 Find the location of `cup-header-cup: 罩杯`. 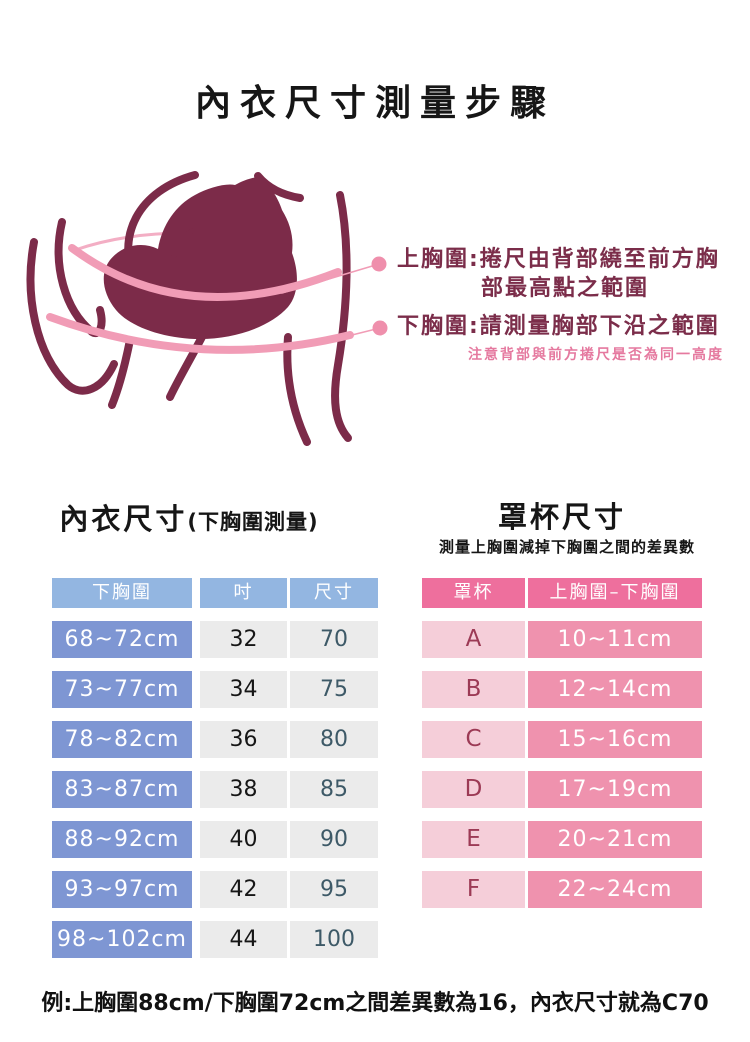

cup-header-cup: 罩杯 is located at coordinates (473, 593).